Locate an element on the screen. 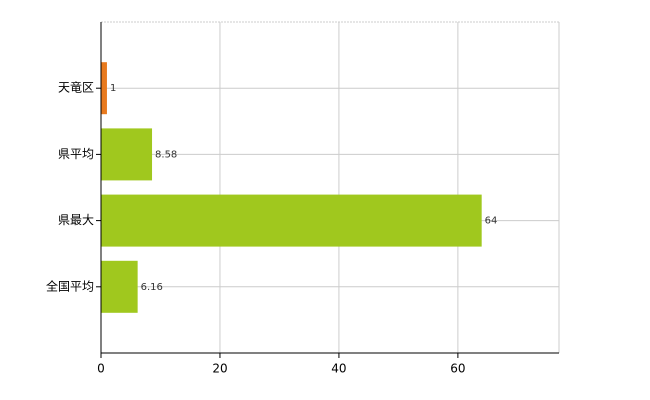 This screenshot has width=650, height=400. x-tick-label: 0 is located at coordinates (101, 369).